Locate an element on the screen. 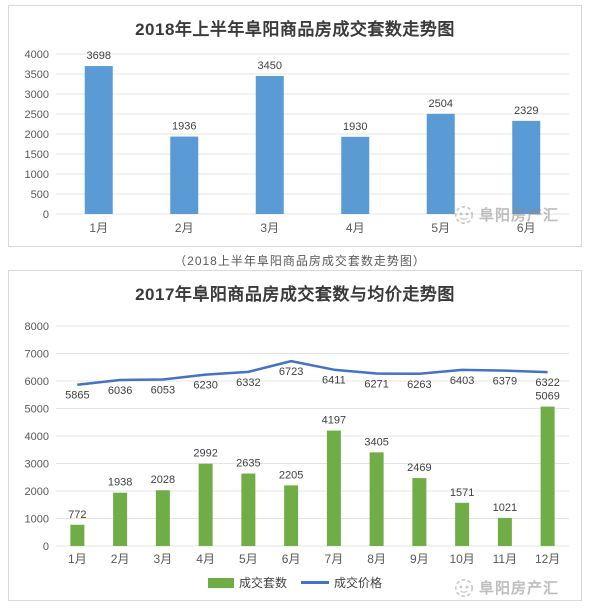 The image size is (600, 611). bar-value-label: 2635 is located at coordinates (248, 464).